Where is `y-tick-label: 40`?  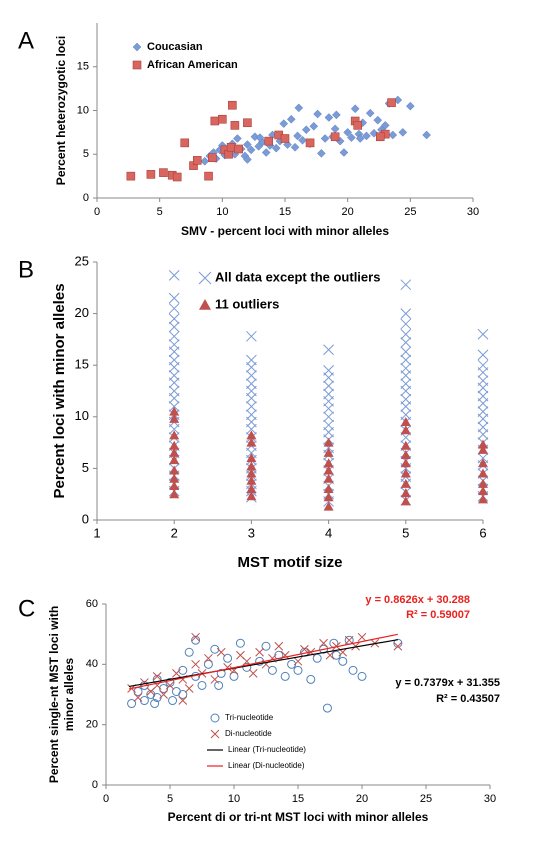 y-tick-label: 40 is located at coordinates (92, 664).